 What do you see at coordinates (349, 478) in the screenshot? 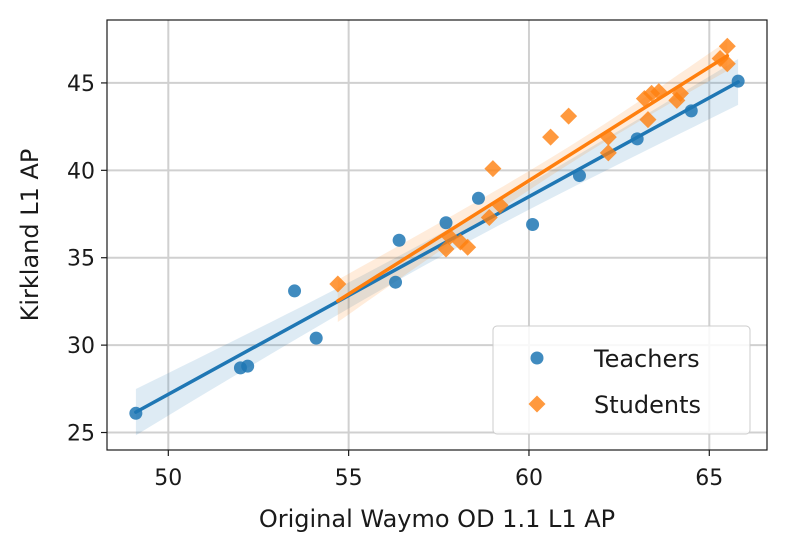
I see `x-tick-label: 55` at bounding box center [349, 478].